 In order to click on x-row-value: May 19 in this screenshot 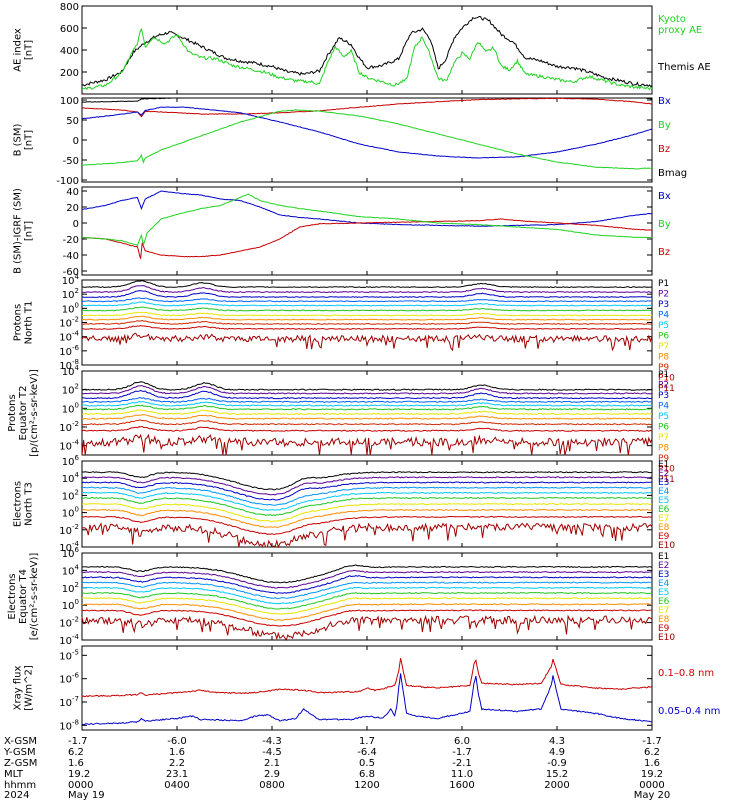, I will do `click(86, 795)`.